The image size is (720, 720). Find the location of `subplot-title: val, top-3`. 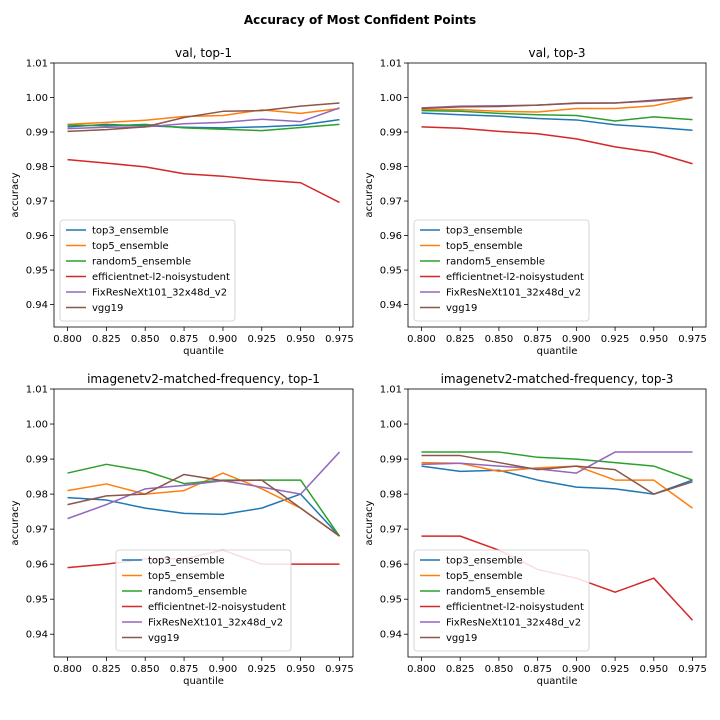

subplot-title: val, top-3 is located at coordinates (556, 53).